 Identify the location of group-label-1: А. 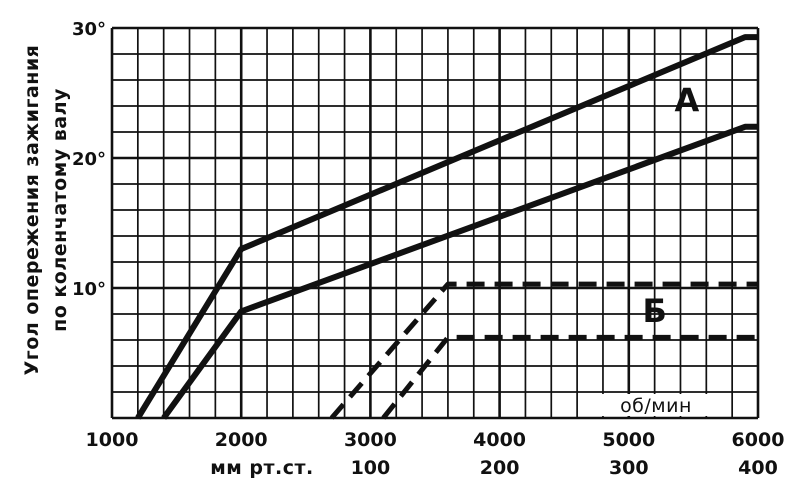
(687, 101).